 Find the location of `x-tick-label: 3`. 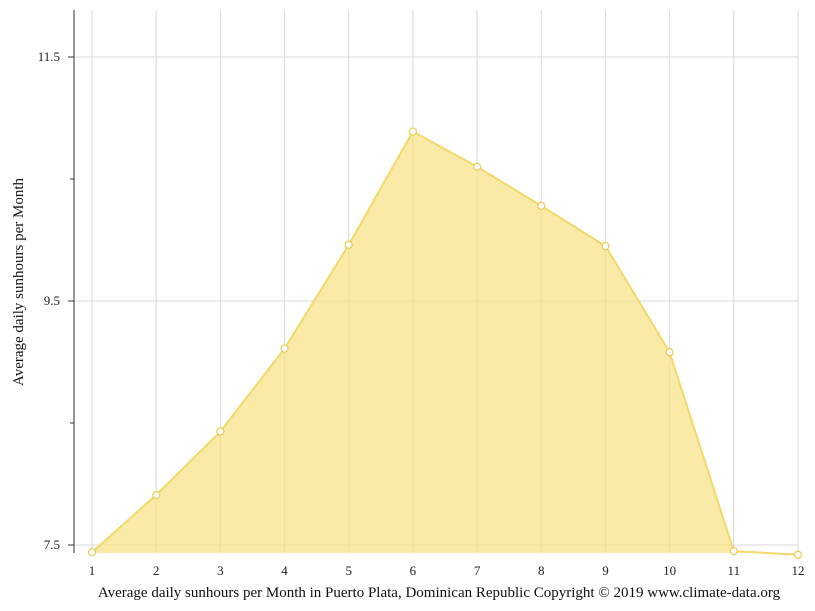

x-tick-label: 3 is located at coordinates (220, 570).